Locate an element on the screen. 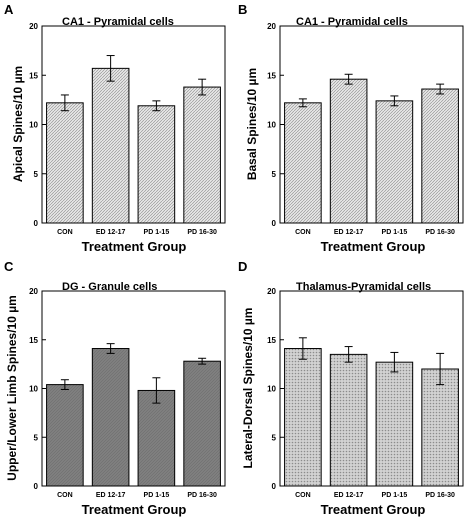 This screenshot has width=474, height=518. panel-title: DG - Granule cells is located at coordinates (109, 287).